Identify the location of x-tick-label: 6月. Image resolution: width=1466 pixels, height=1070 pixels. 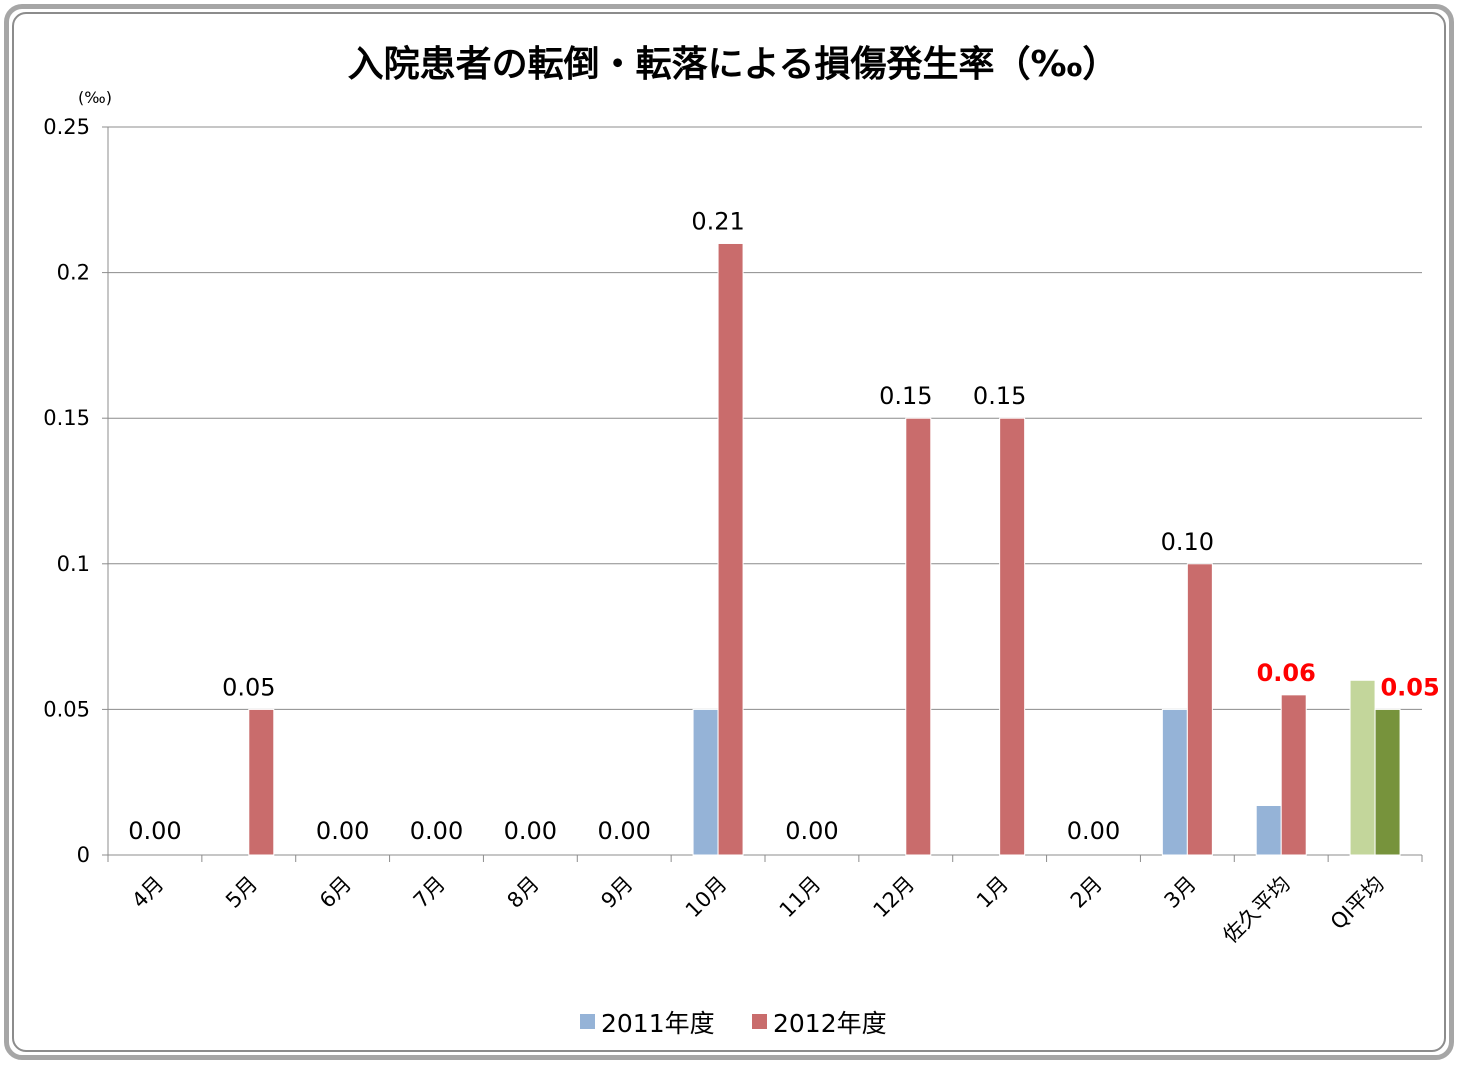
(335, 892).